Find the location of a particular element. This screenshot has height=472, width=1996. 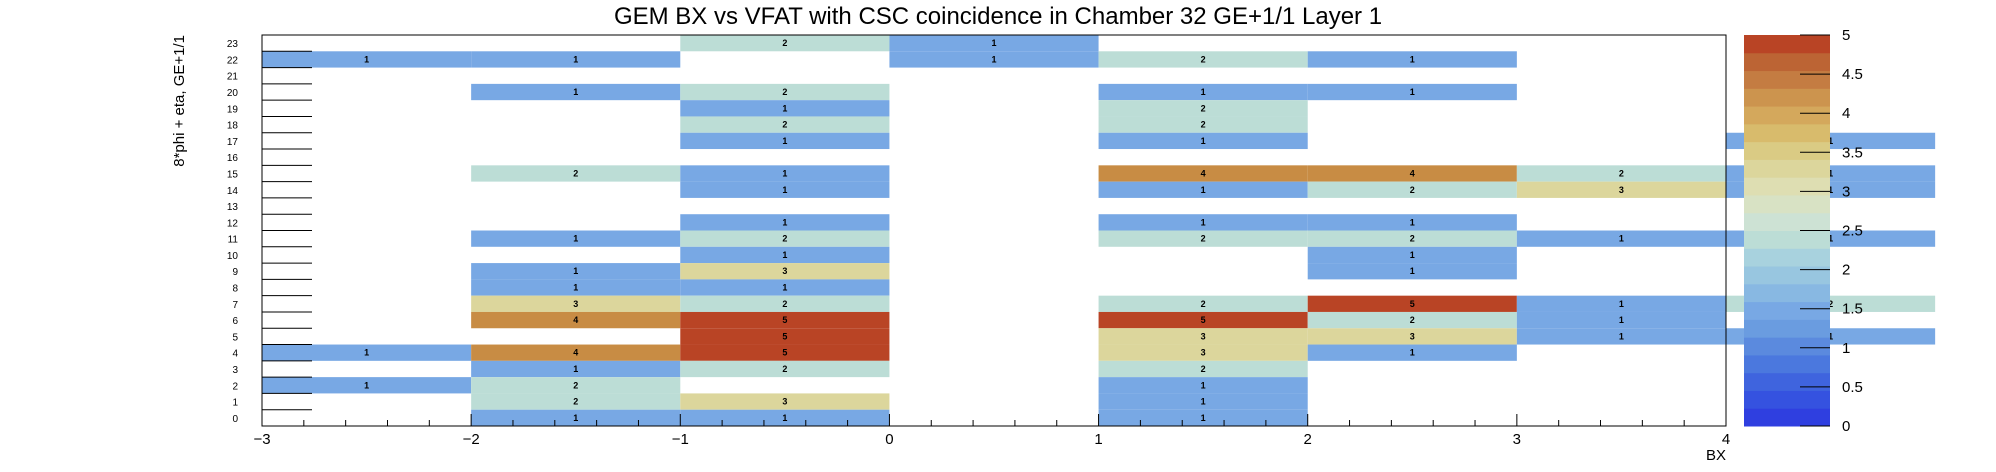

y-tick-label: 11 is located at coordinates (233, 240).